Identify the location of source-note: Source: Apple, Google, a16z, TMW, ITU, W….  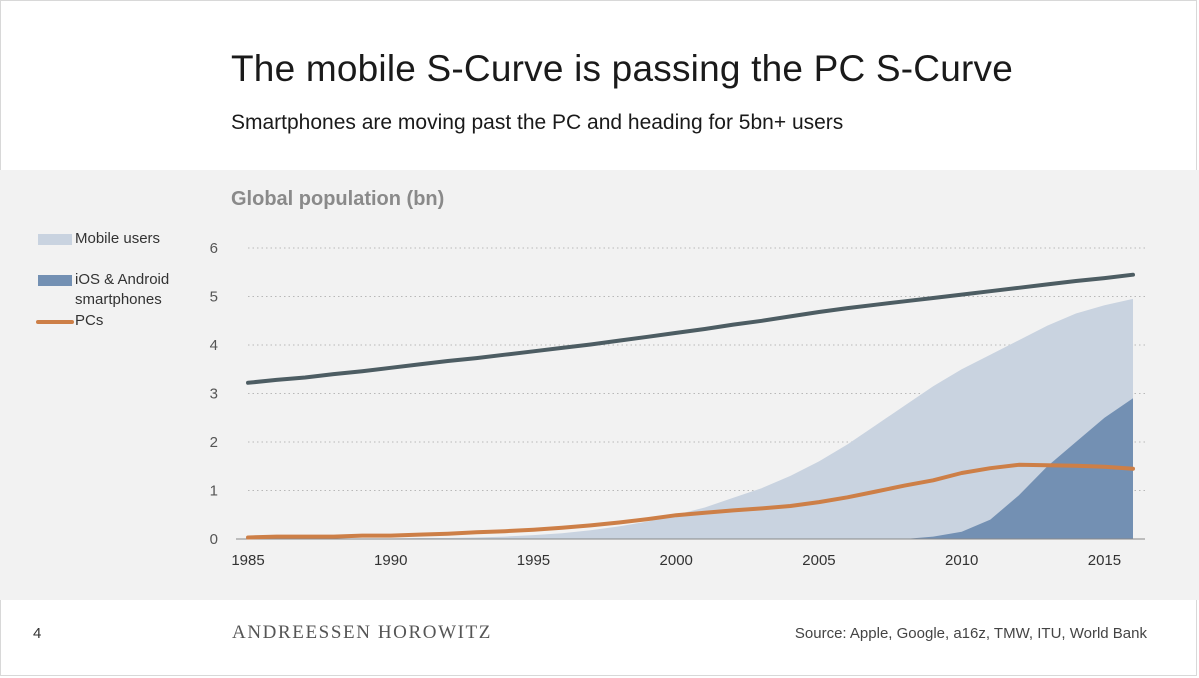
(970, 633).